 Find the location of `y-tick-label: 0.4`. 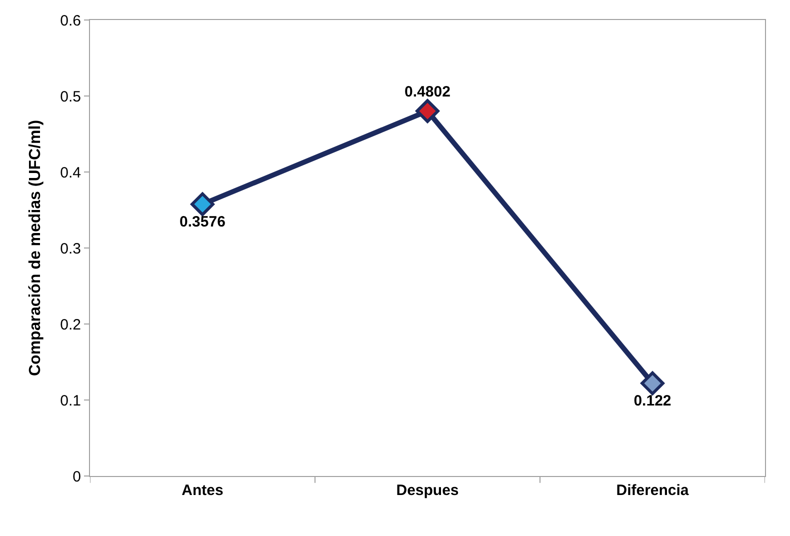

y-tick-label: 0.4 is located at coordinates (70, 173).